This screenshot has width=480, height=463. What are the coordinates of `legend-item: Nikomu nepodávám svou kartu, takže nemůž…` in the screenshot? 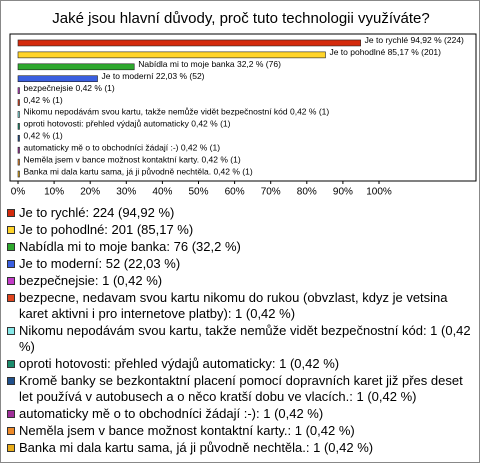 It's located at (240, 339).